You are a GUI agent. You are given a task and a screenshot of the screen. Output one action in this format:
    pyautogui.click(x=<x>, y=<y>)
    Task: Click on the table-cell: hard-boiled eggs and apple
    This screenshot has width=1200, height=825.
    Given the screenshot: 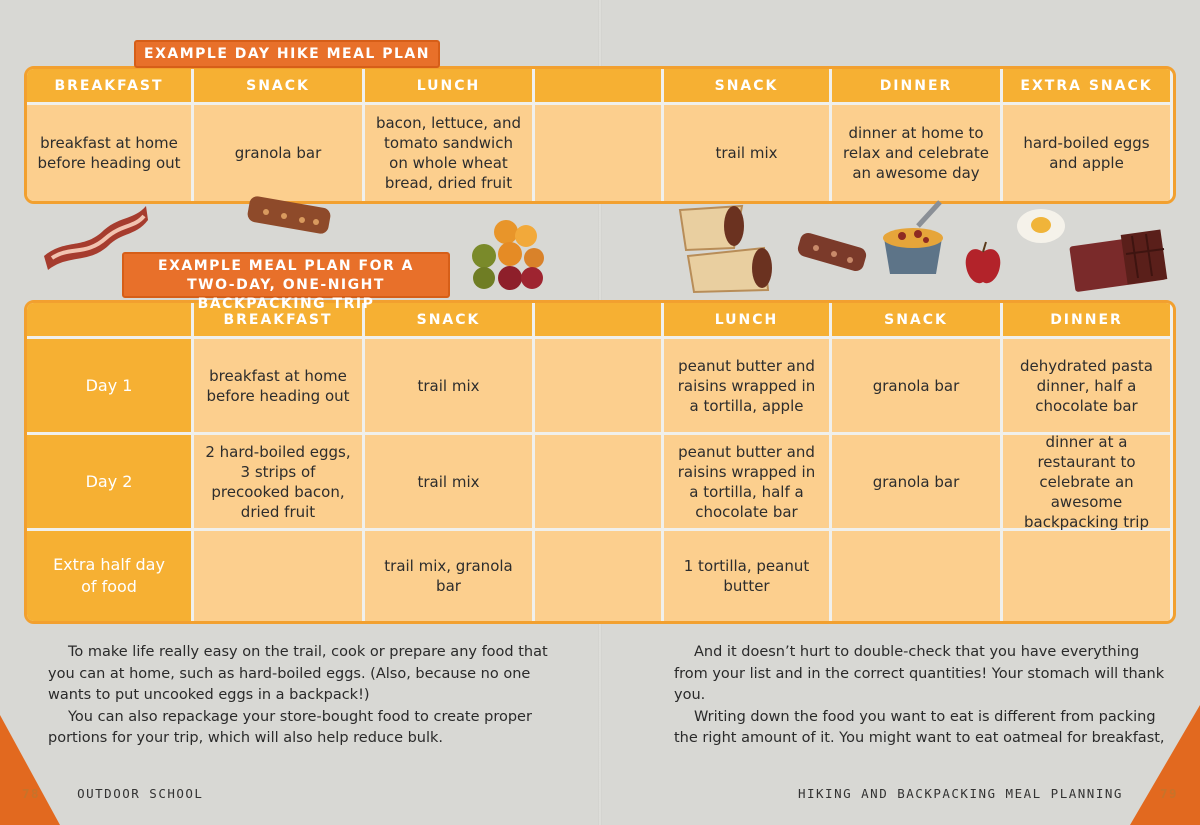 What is the action you would take?
    pyautogui.click(x=1086, y=153)
    